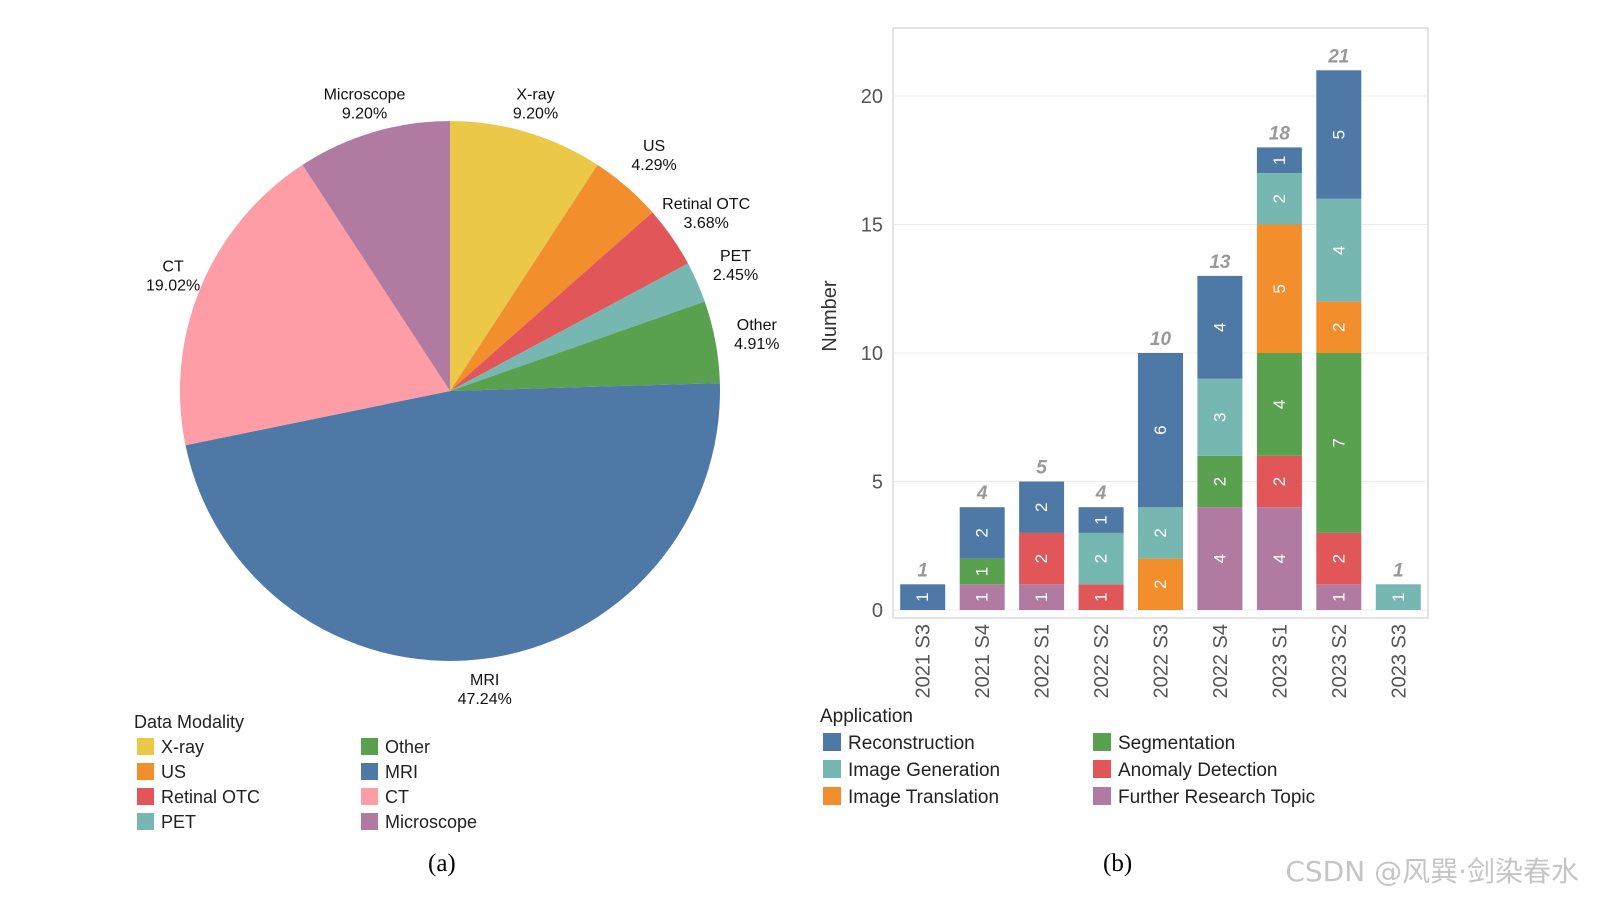 This screenshot has width=1597, height=910. I want to click on pie-legend-swatch-mri, so click(369, 771).